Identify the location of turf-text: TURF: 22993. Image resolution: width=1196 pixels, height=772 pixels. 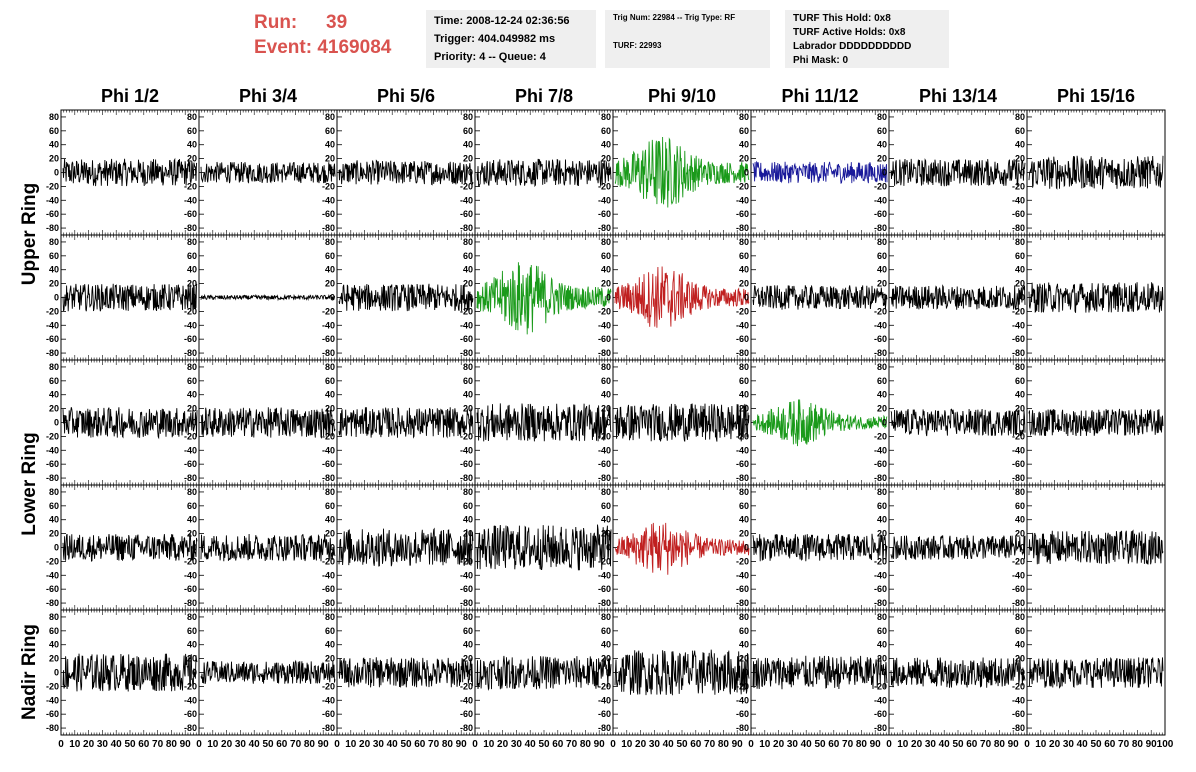
(637, 45).